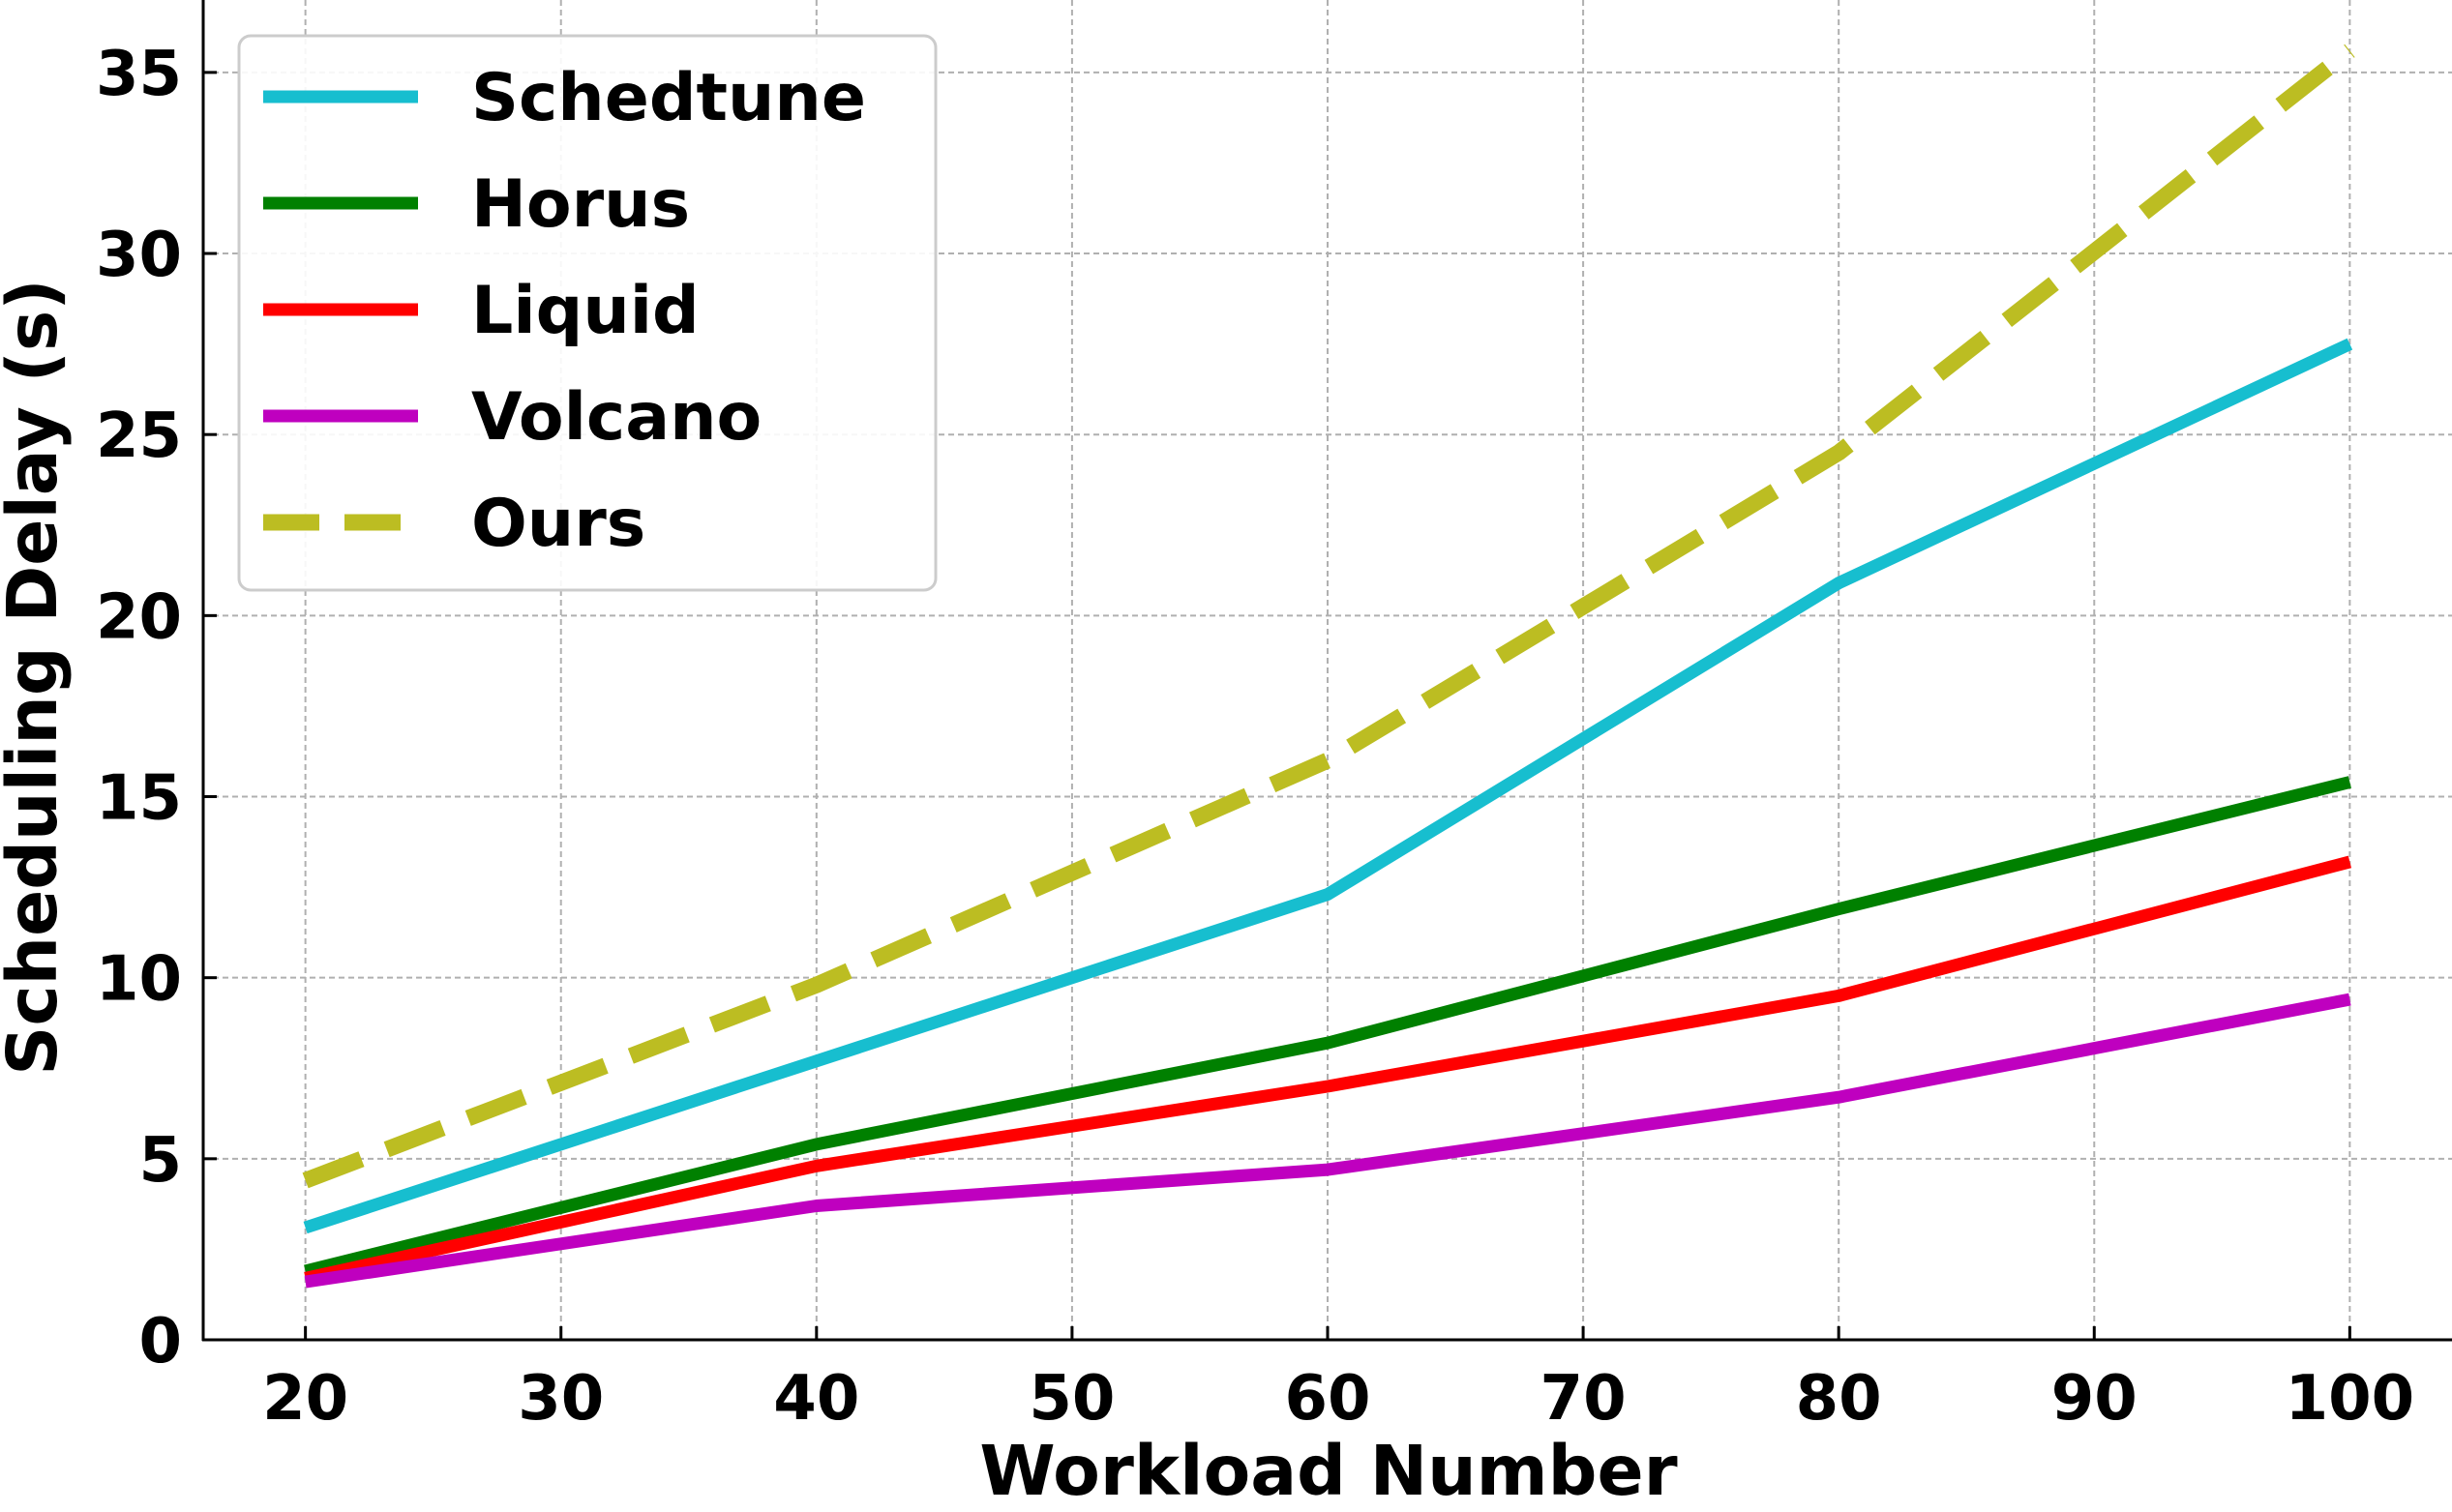 This screenshot has height=1512, width=2452. I want to click on legend-box, so click(587, 313).